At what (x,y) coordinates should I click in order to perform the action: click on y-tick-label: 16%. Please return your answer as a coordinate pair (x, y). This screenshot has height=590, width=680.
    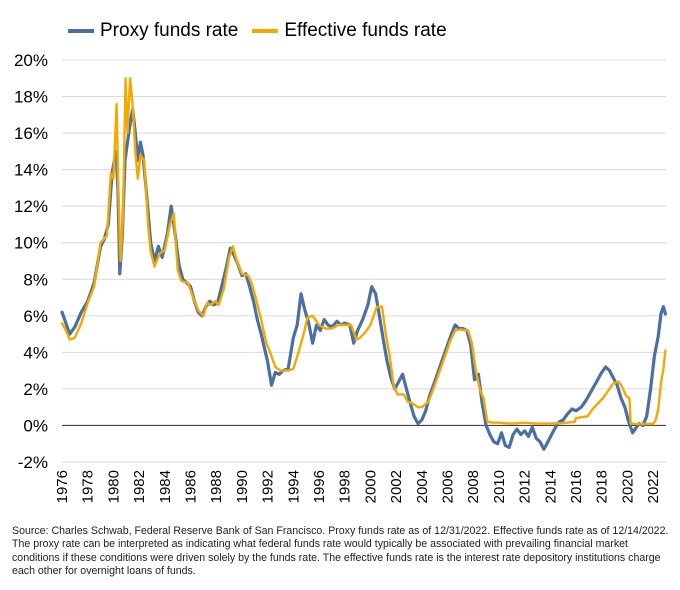
    Looking at the image, I should click on (31, 133).